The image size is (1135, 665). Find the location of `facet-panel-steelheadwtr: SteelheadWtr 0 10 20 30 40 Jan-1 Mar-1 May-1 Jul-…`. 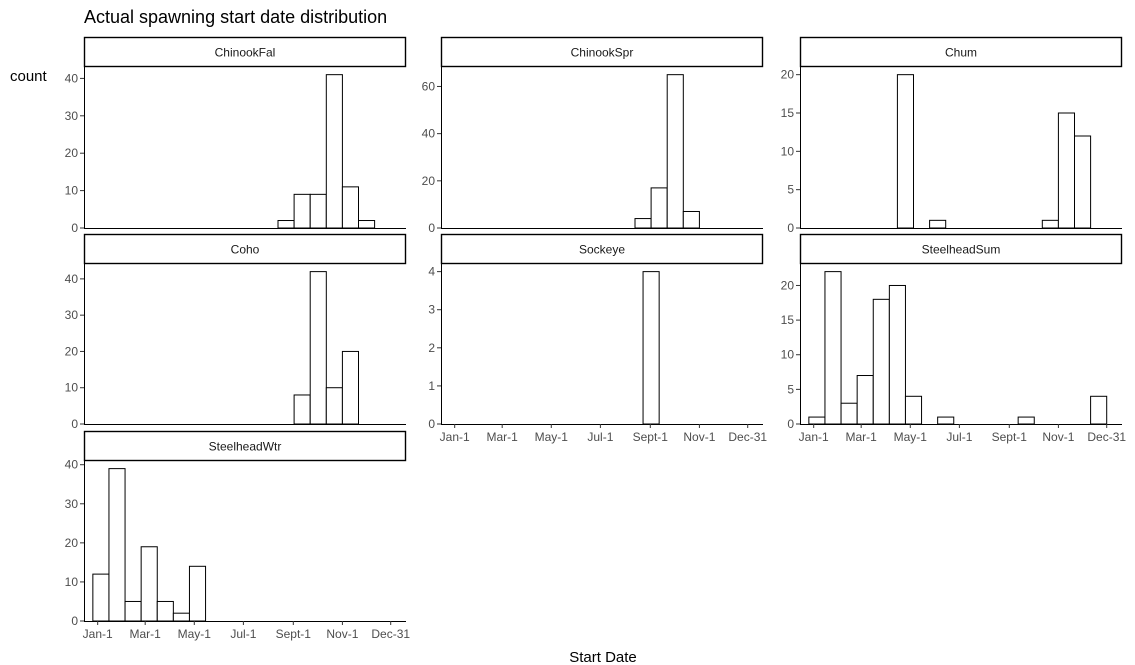

facet-panel-steelheadwtr: SteelheadWtr 0 10 20 30 40 Jan-1 Mar-1 May-1 Jul-… is located at coordinates (237, 535).